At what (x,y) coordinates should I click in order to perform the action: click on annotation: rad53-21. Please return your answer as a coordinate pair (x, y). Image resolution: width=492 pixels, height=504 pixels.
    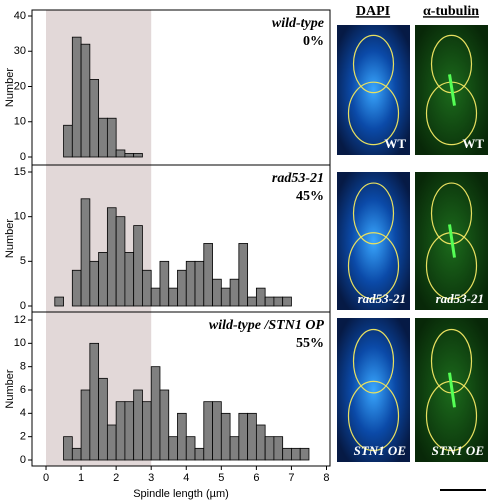
    Looking at the image, I should click on (298, 178).